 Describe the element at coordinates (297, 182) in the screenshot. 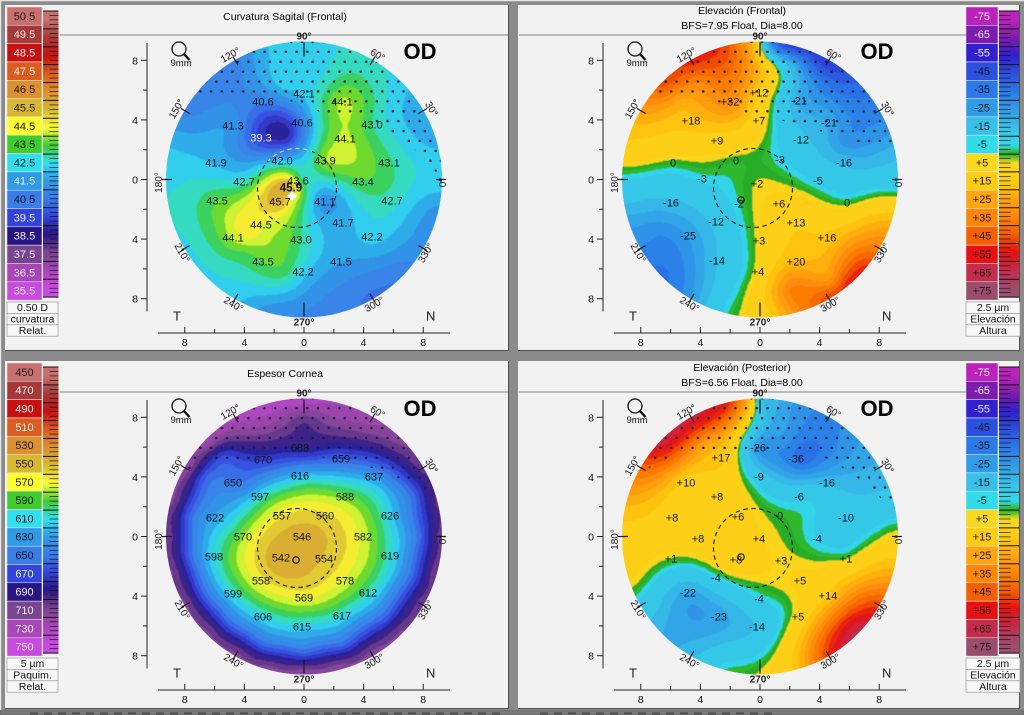

I see `svg-text: 43.6` at that location.